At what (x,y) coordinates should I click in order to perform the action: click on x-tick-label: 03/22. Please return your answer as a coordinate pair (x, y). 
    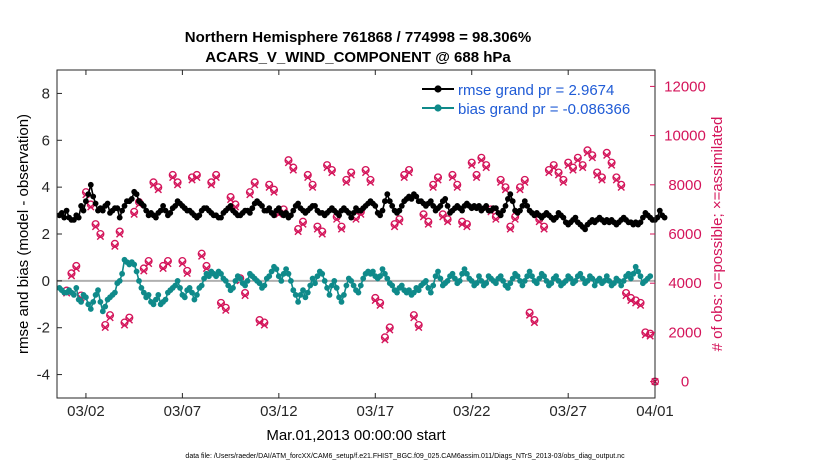
    Looking at the image, I should click on (472, 411).